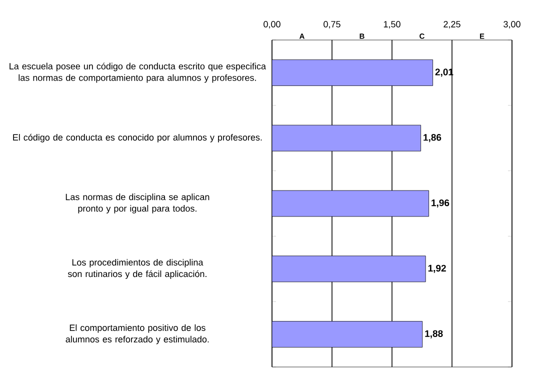 The width and height of the screenshot is (534, 379). I want to click on data-label: 1,92, so click(437, 268).